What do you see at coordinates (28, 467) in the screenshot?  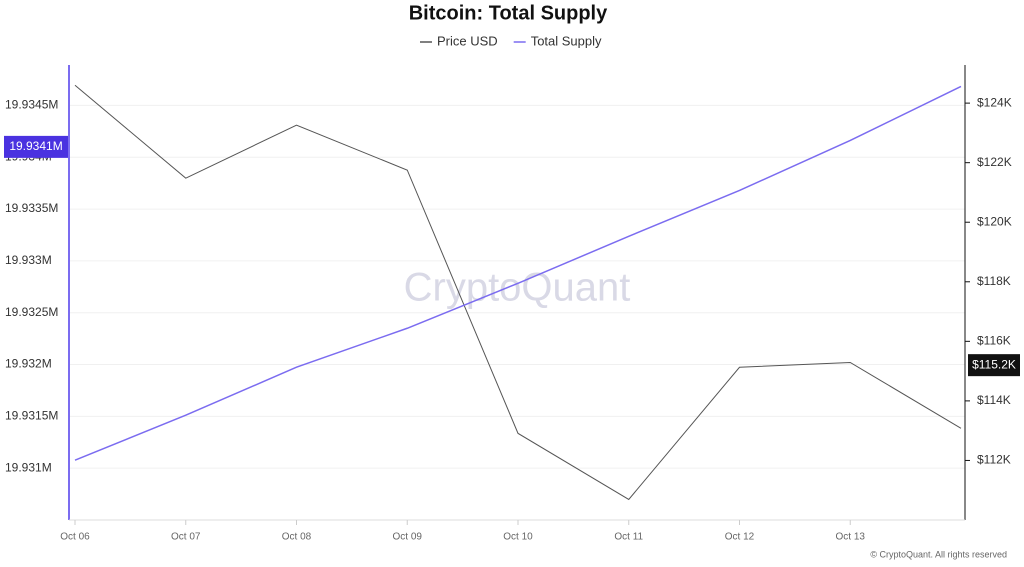 I see `y-tick-label: 19.931M` at bounding box center [28, 467].